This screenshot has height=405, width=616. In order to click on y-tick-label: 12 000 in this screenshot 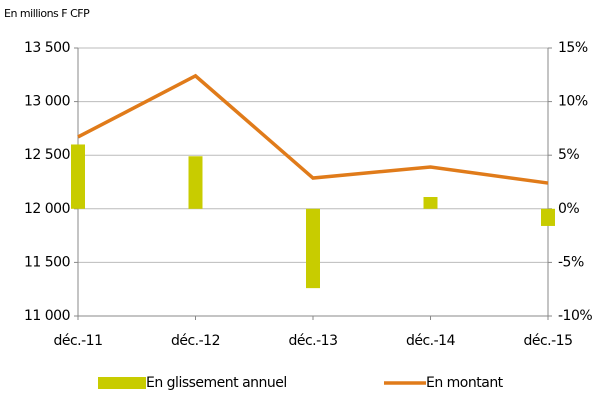, I will do `click(47, 209)`.